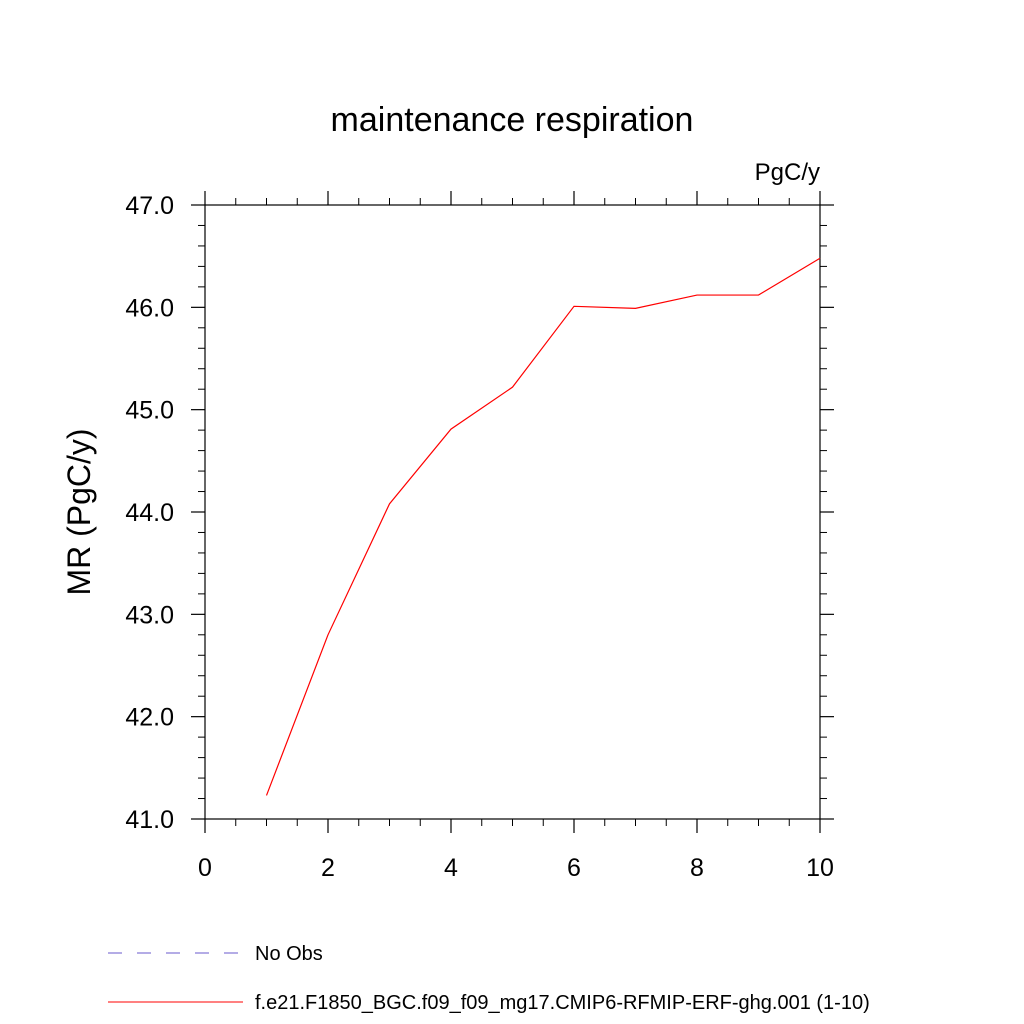  Describe the element at coordinates (149, 206) in the screenshot. I see `y-tick-label: 47.0` at that location.